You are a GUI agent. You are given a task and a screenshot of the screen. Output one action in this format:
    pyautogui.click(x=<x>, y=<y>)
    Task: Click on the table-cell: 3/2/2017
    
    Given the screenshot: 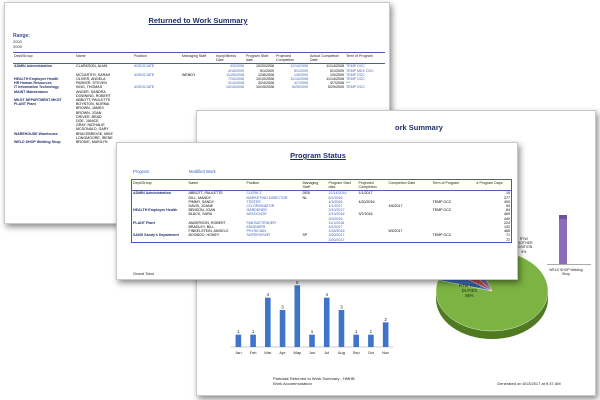 What is the action you would take?
    pyautogui.click(x=335, y=227)
    